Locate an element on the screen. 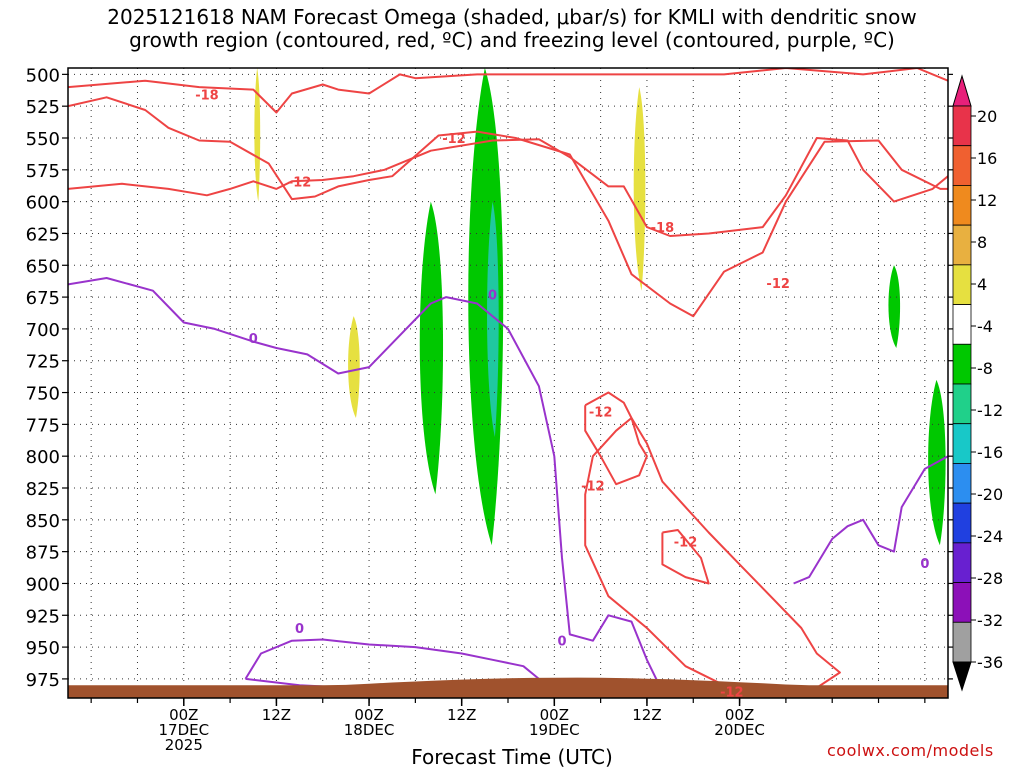 This screenshot has width=1024, height=769. x-tick-label: 17DEC is located at coordinates (183, 730).